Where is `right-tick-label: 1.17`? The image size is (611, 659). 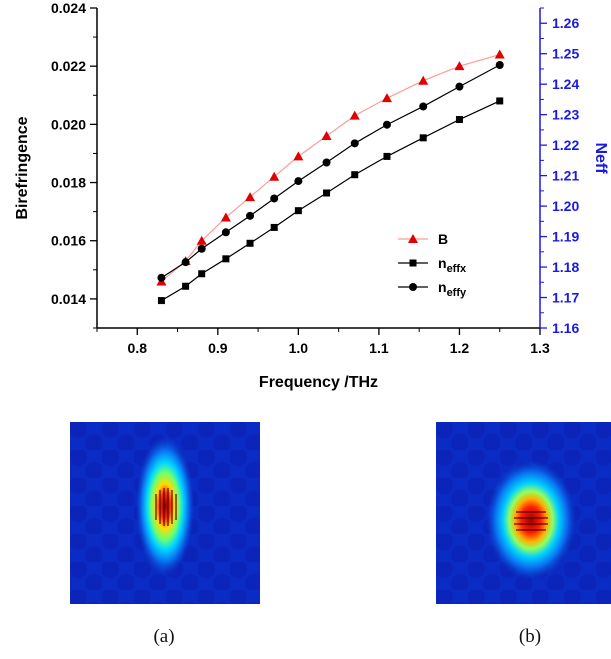 right-tick-label: 1.17 is located at coordinates (565, 298).